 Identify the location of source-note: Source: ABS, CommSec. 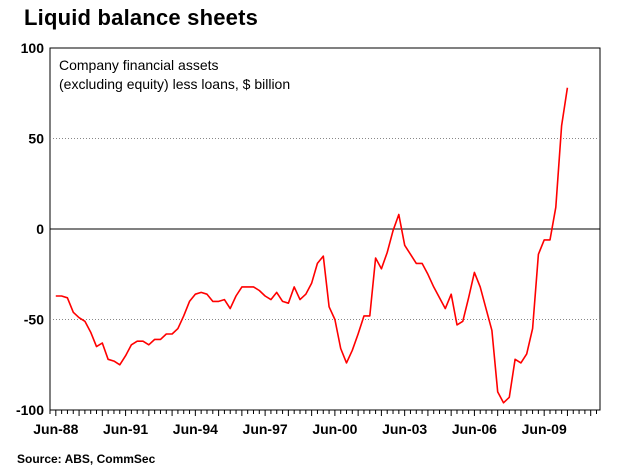
(86, 459).